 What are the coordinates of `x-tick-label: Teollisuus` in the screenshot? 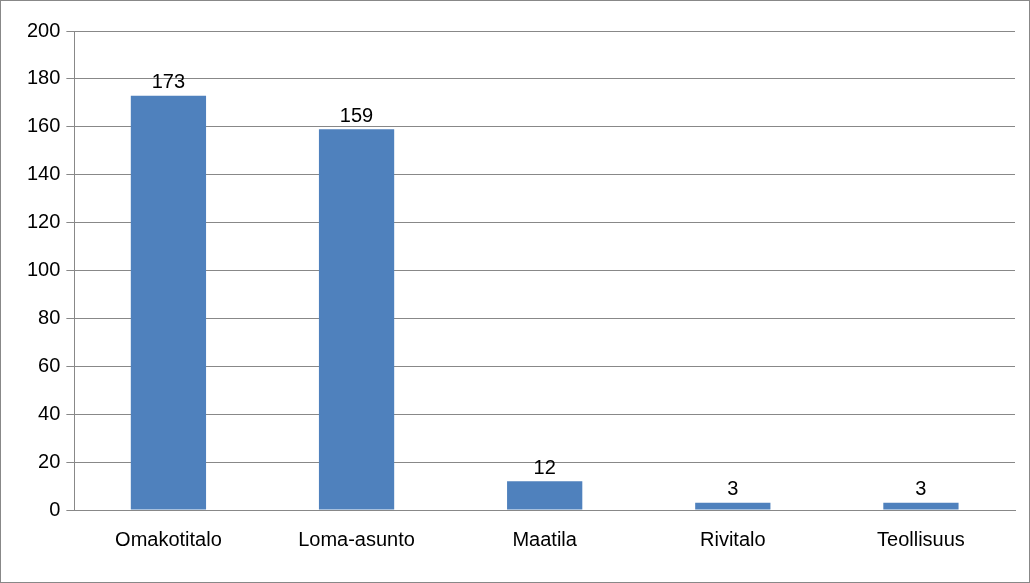 It's located at (921, 538).